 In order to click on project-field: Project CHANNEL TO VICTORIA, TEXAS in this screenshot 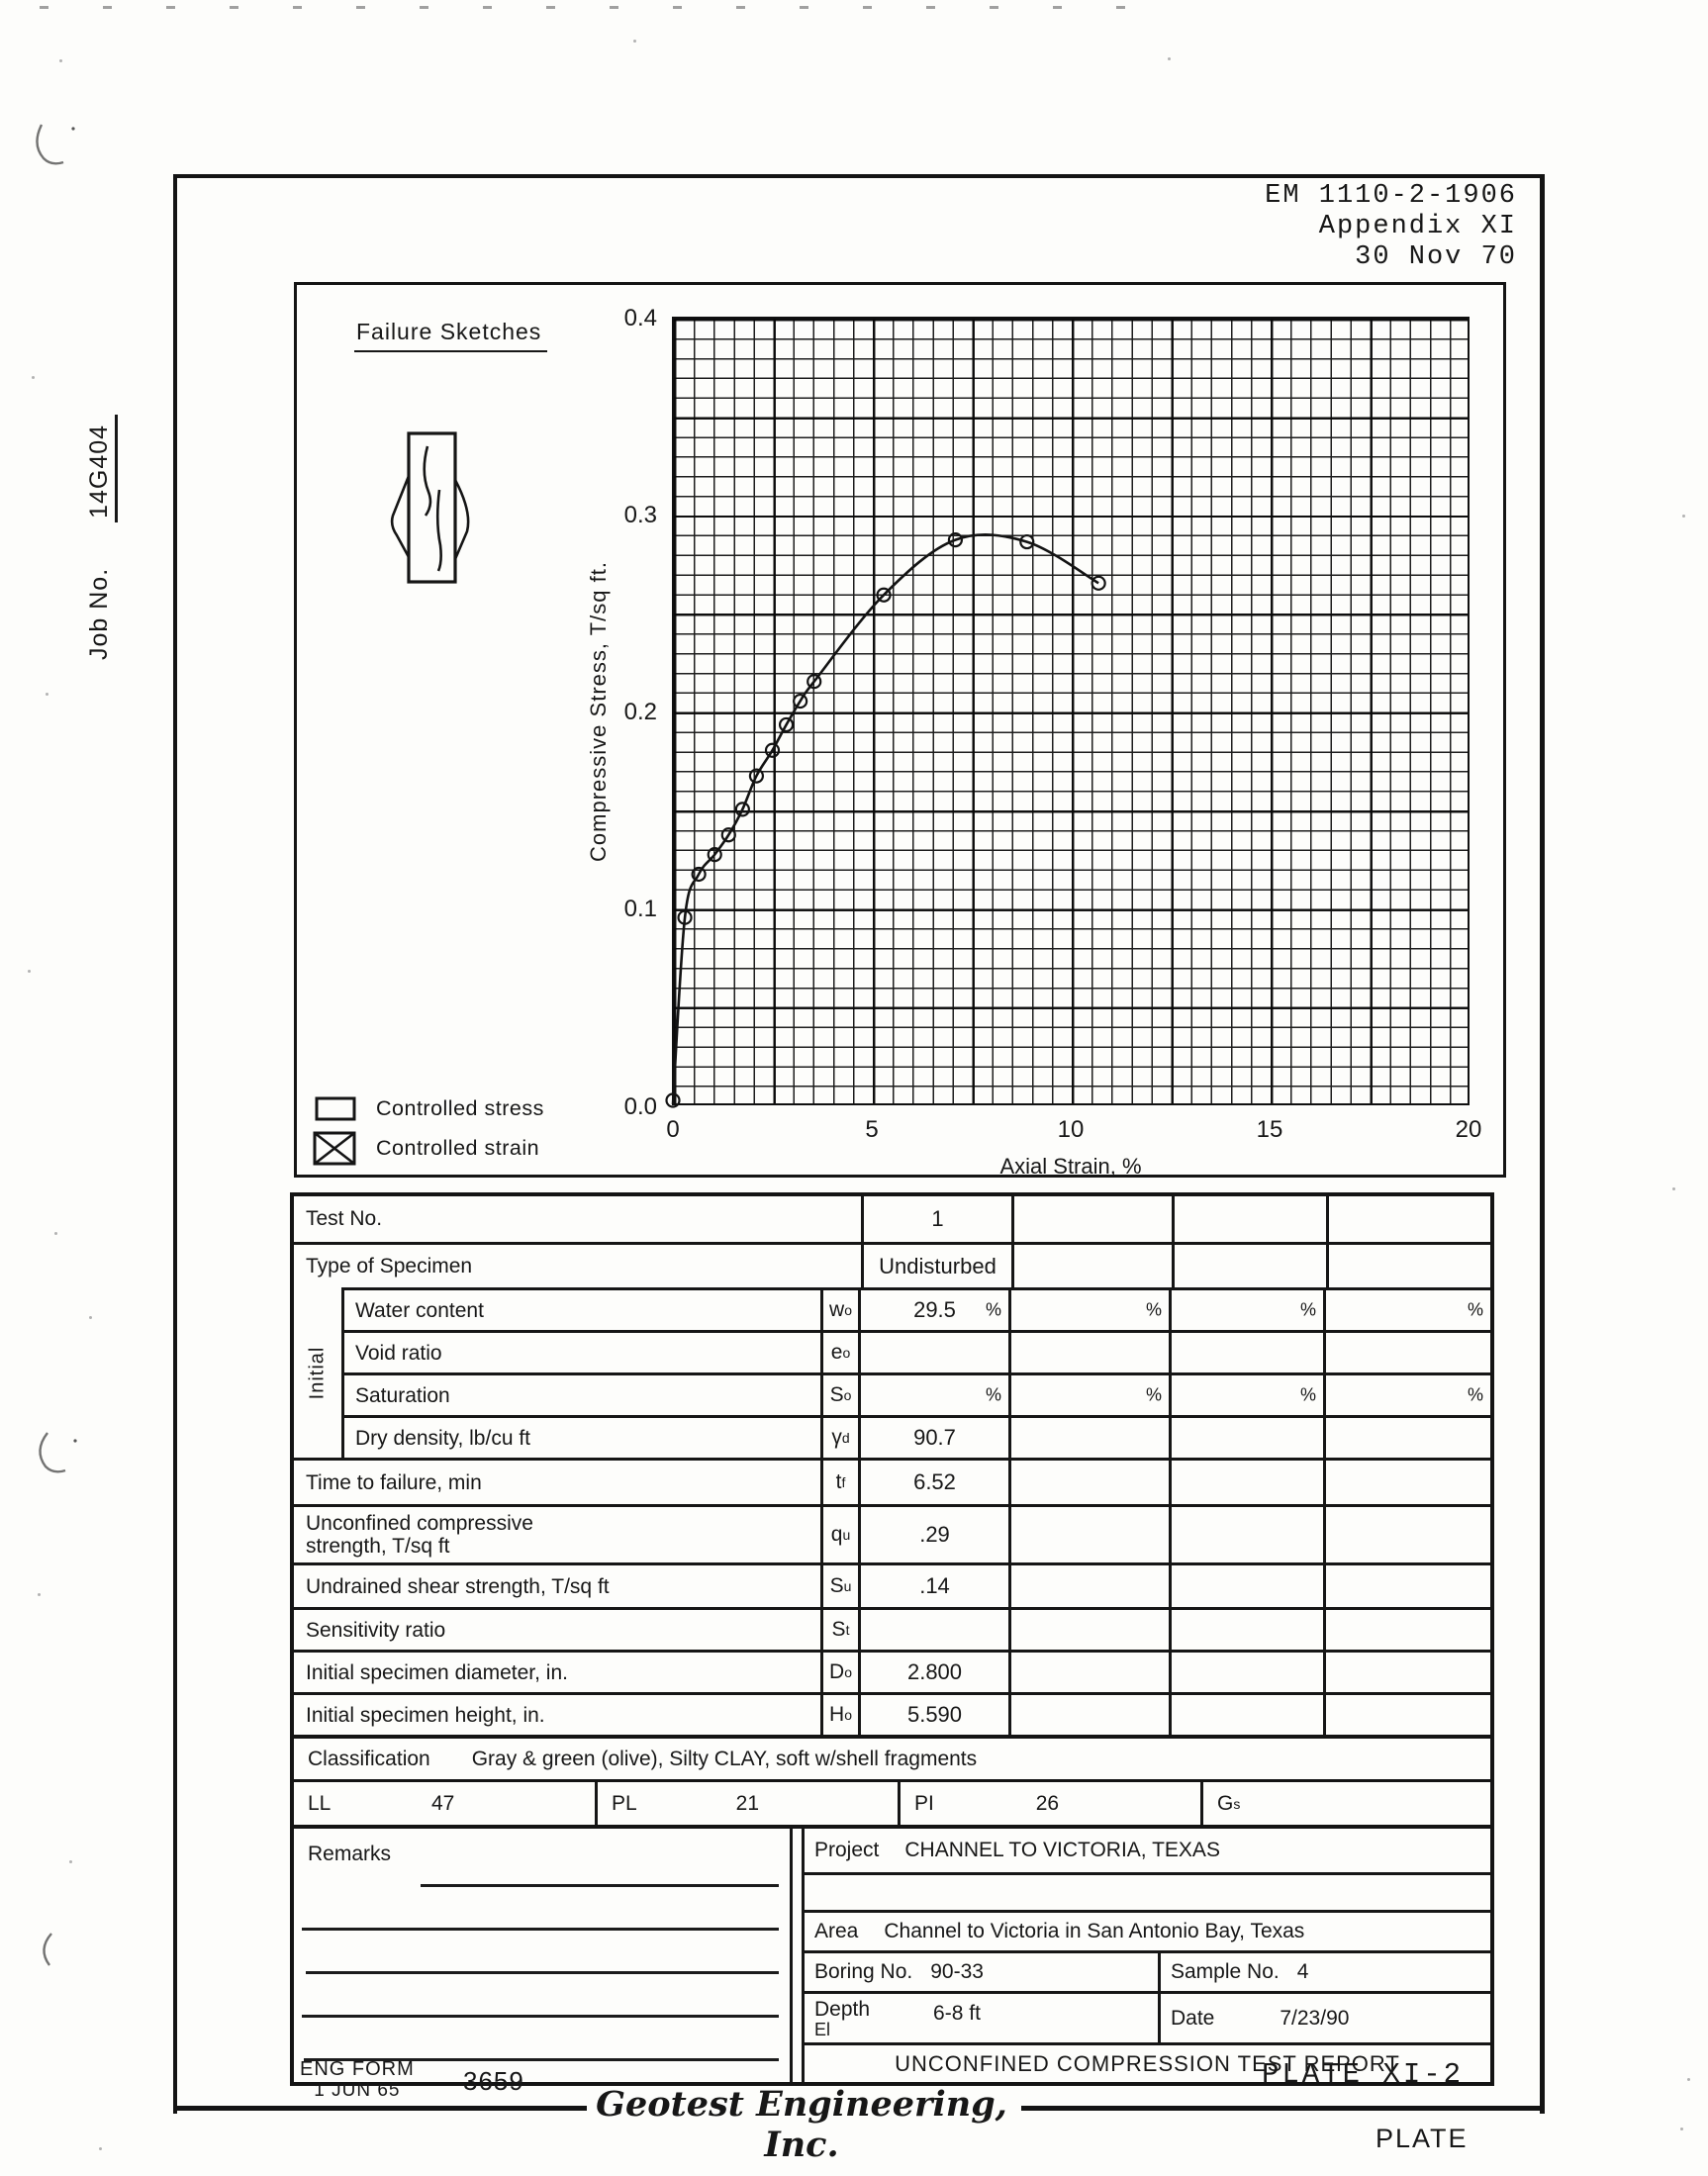, I will do `click(1147, 1850)`.